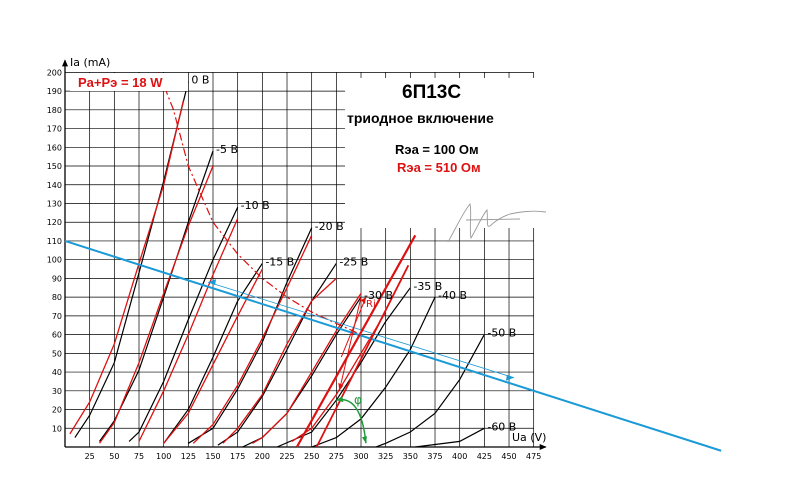 The height and width of the screenshot is (495, 800). What do you see at coordinates (57, 278) in the screenshot?
I see `y-tick-label: 90` at bounding box center [57, 278].